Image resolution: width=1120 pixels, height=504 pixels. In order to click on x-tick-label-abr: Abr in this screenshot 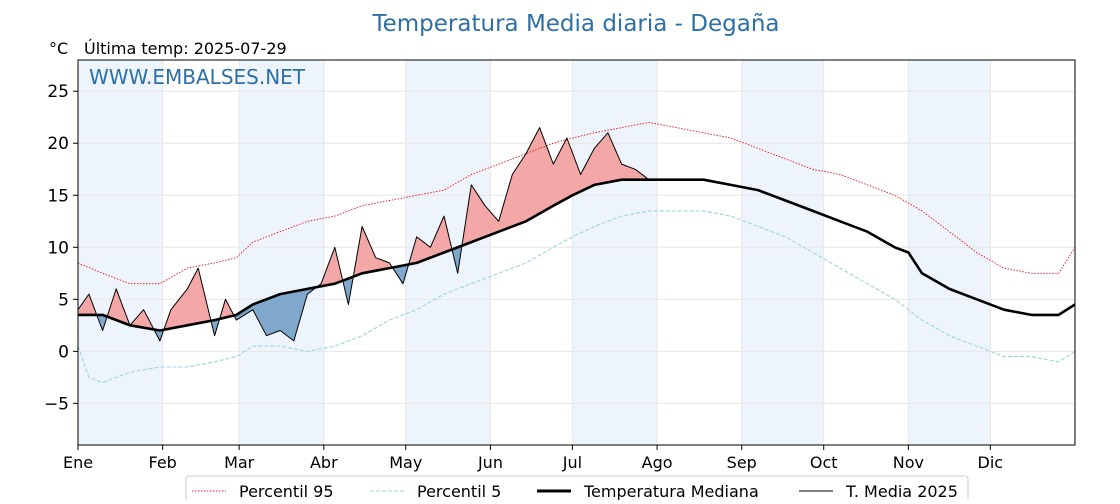, I will do `click(324, 462)`.